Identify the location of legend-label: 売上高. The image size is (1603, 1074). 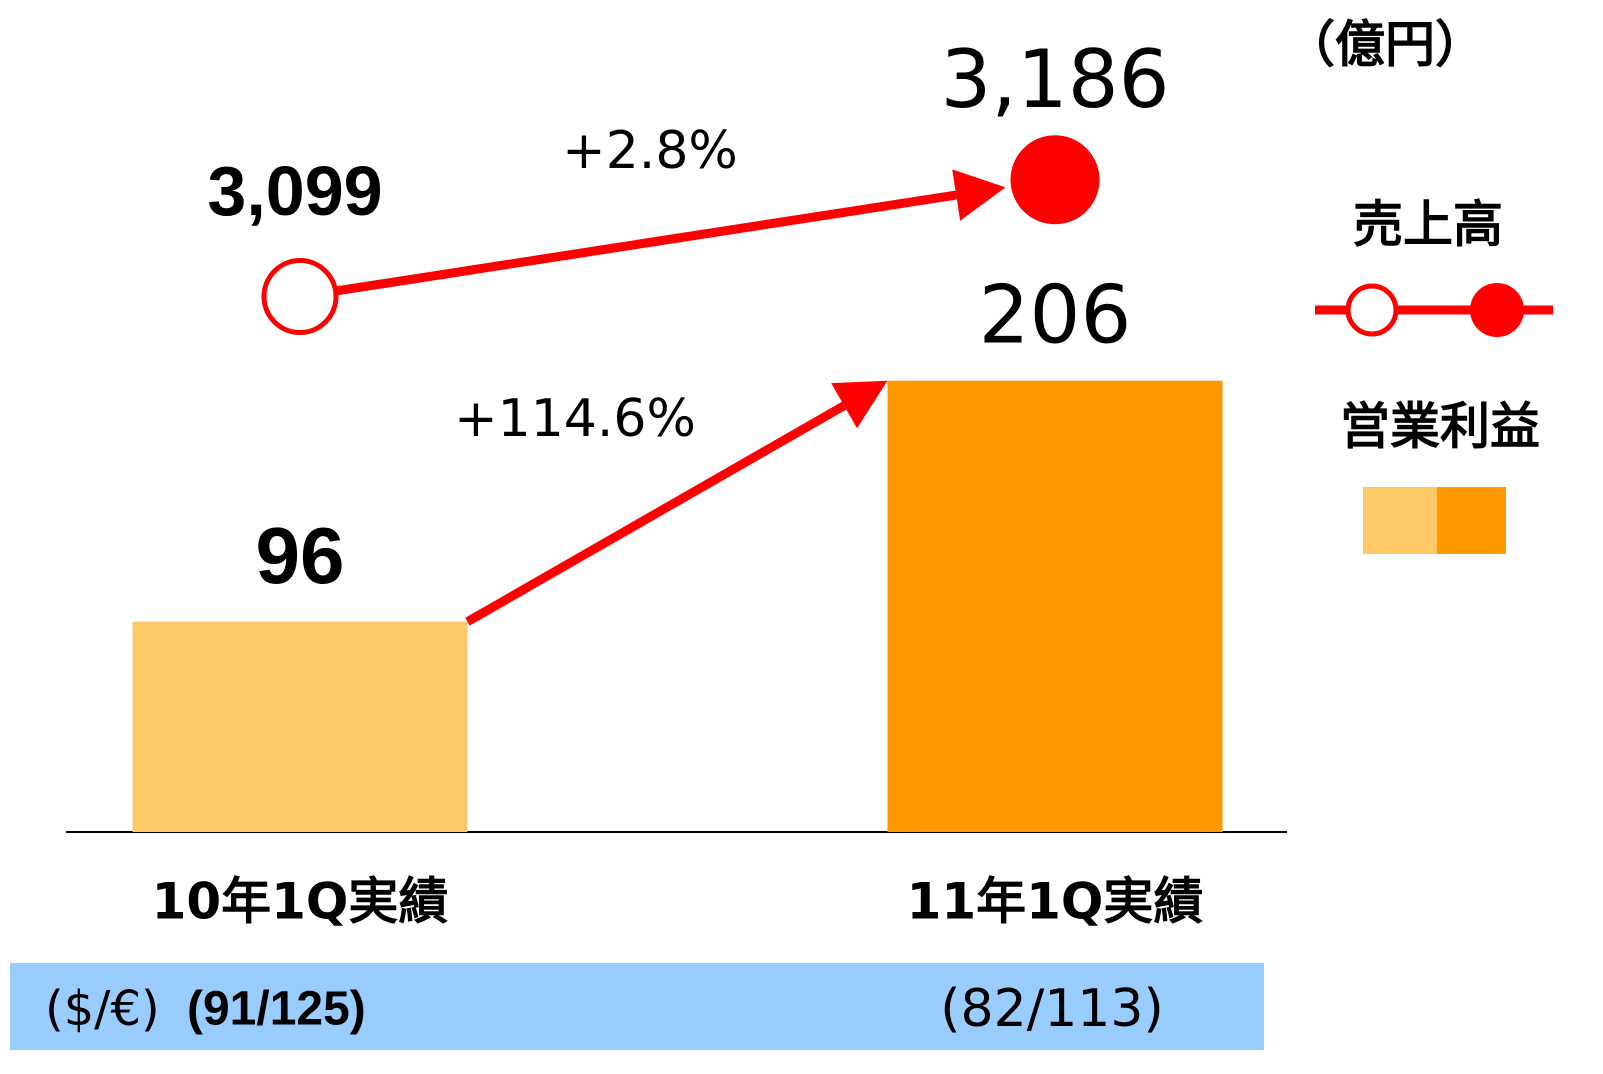
(1428, 225).